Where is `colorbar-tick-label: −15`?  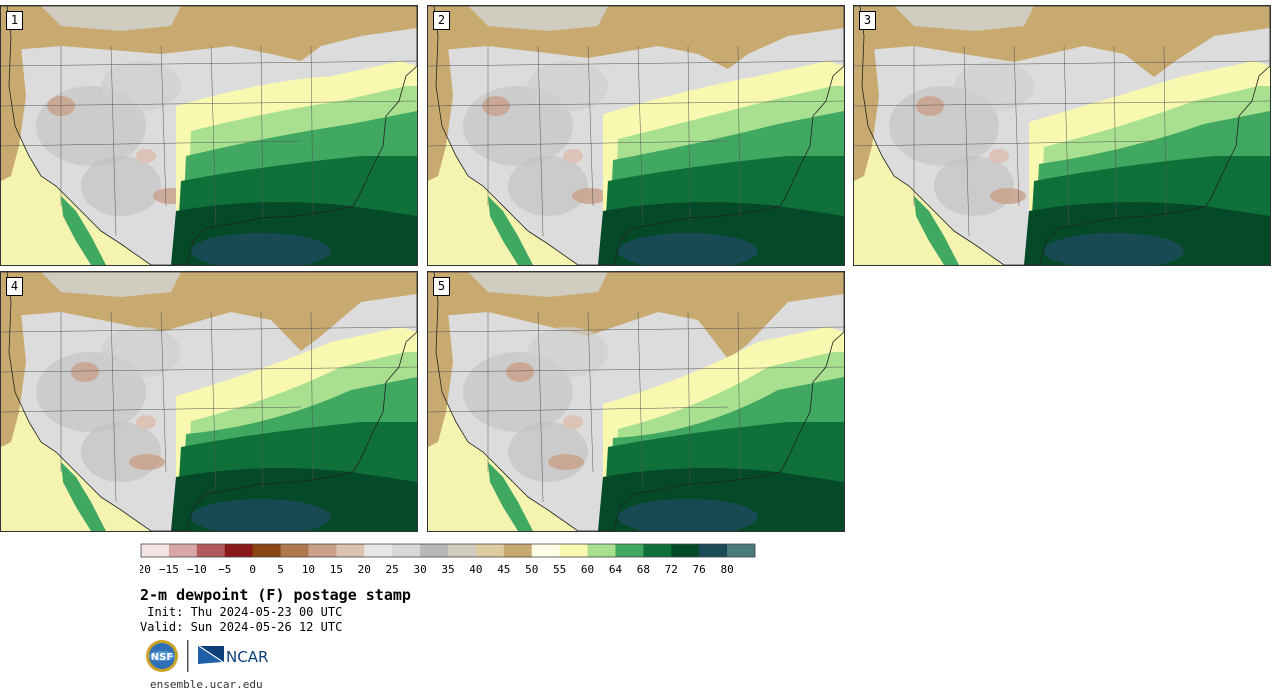
colorbar-tick-label: −15 is located at coordinates (169, 569).